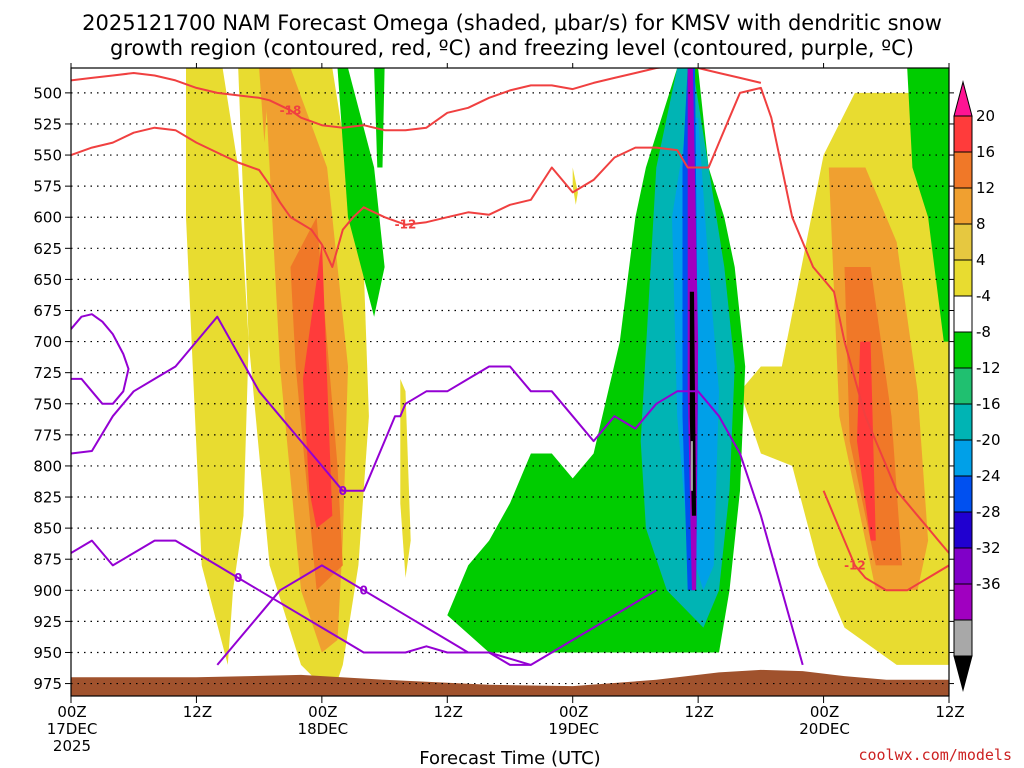 The image size is (1024, 768). What do you see at coordinates (323, 729) in the screenshot?
I see `x-tick-label: 18DEC` at bounding box center [323, 729].